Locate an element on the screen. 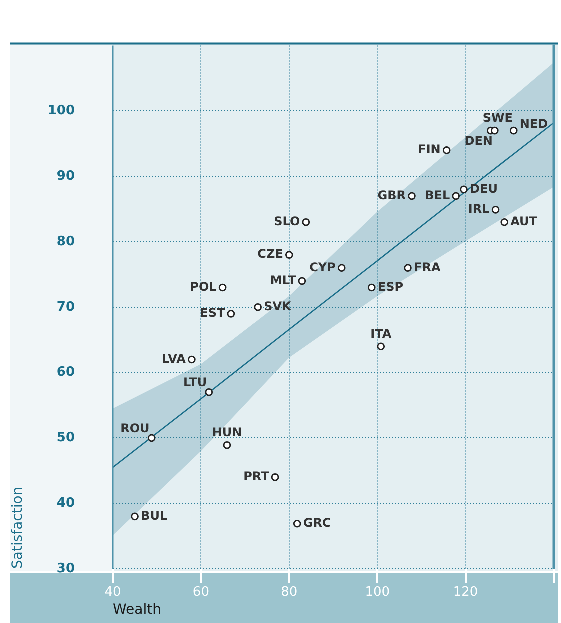 The height and width of the screenshot is (623, 561). annotation: DEN is located at coordinates (478, 141).